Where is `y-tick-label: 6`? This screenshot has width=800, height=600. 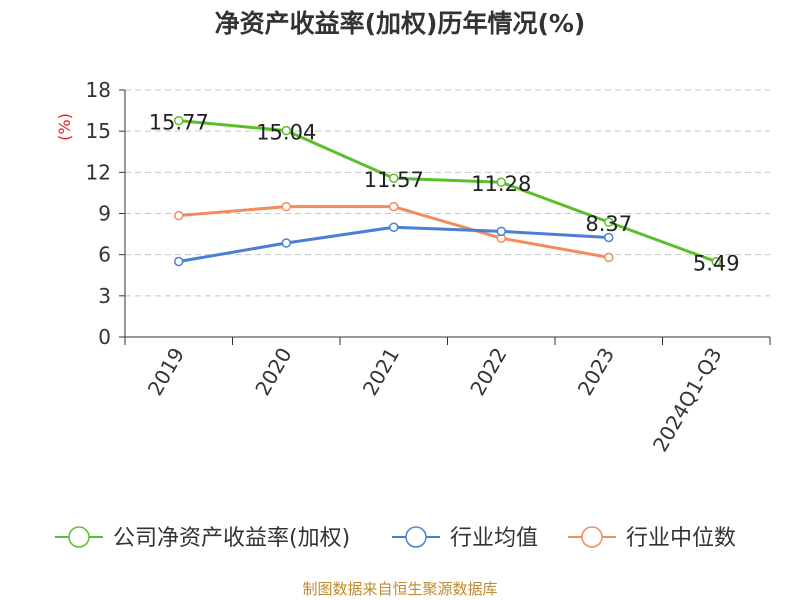
y-tick-label: 6 is located at coordinates (104, 255).